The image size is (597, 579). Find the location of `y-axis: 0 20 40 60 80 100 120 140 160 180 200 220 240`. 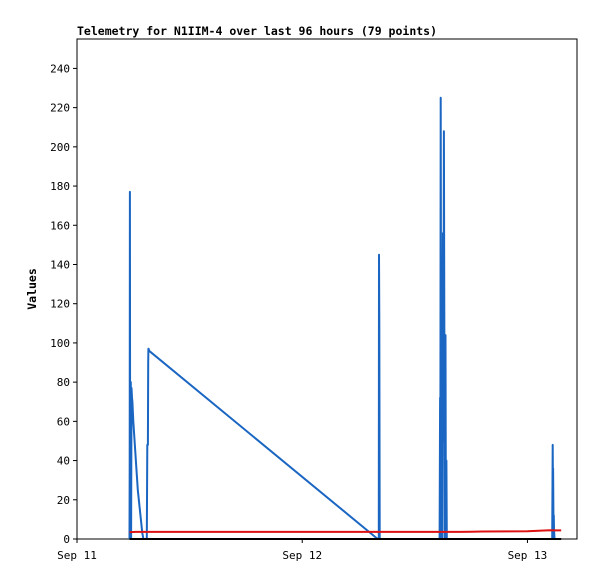

y-axis: 0 20 40 60 80 100 120 140 160 180 200 220 240 is located at coordinates (63, 304).